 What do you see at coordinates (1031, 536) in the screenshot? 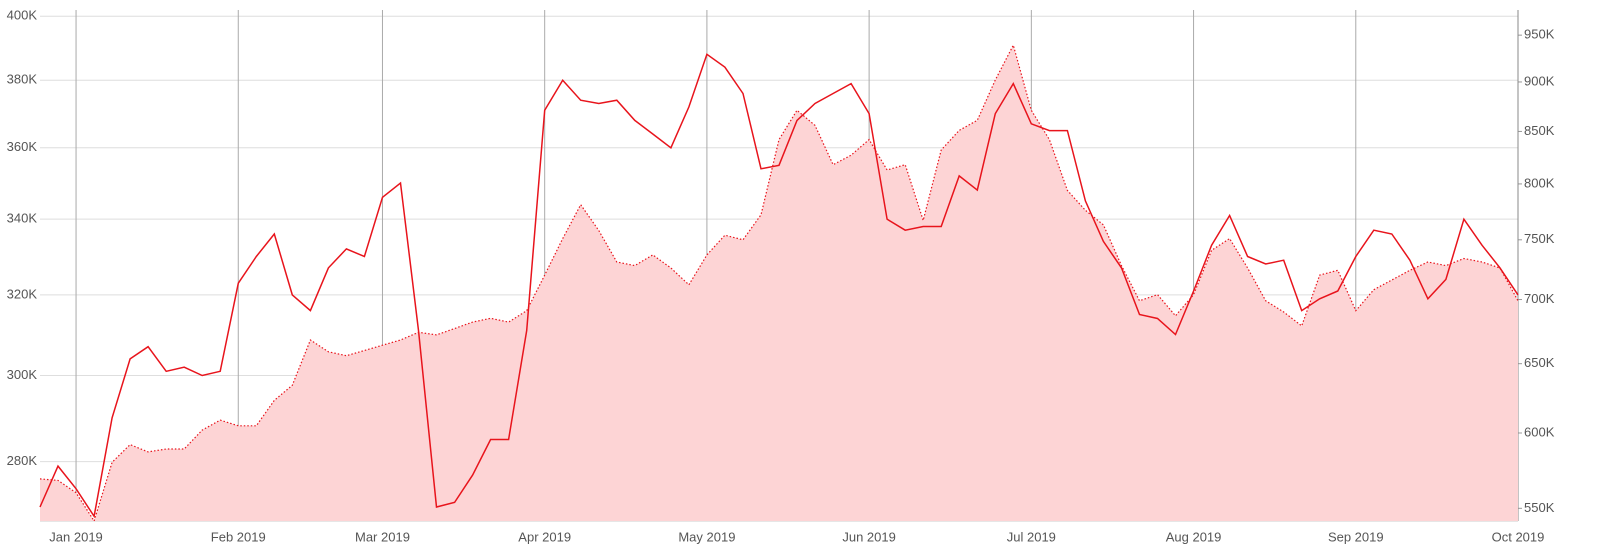
I see `x-tick-label: Jul 2019` at bounding box center [1031, 536].